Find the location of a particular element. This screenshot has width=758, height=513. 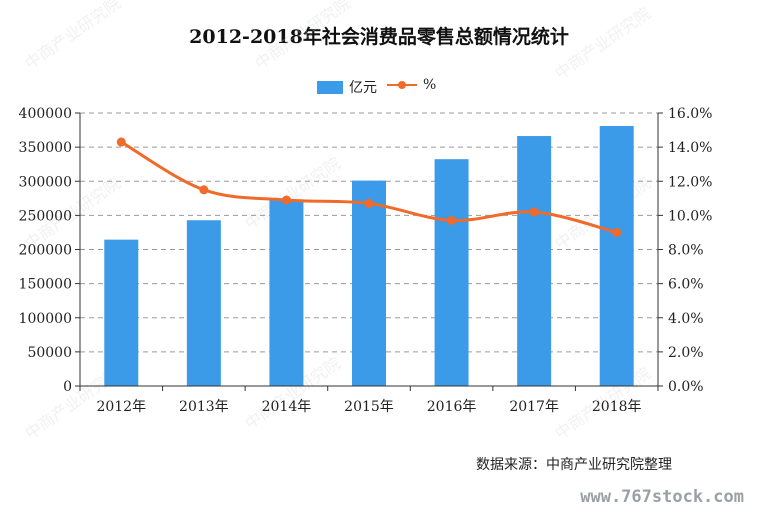

legend-bar-label: 亿元 is located at coordinates (363, 88).